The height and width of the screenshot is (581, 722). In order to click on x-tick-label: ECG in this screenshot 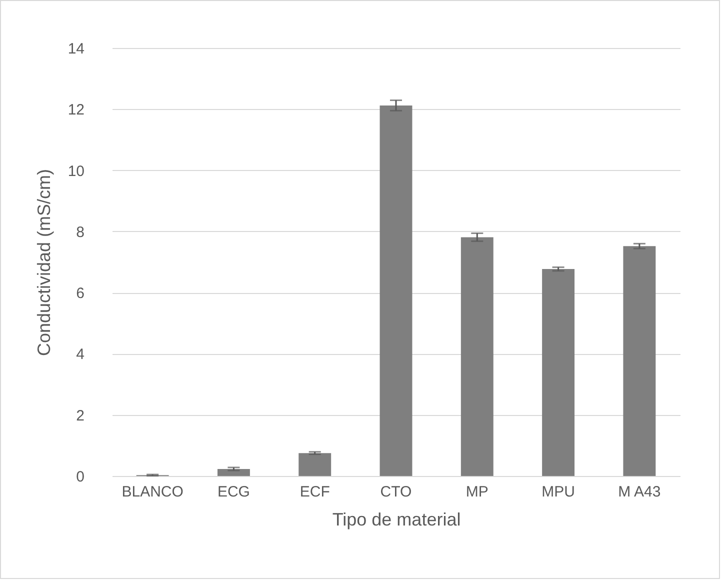, I will do `click(233, 492)`.